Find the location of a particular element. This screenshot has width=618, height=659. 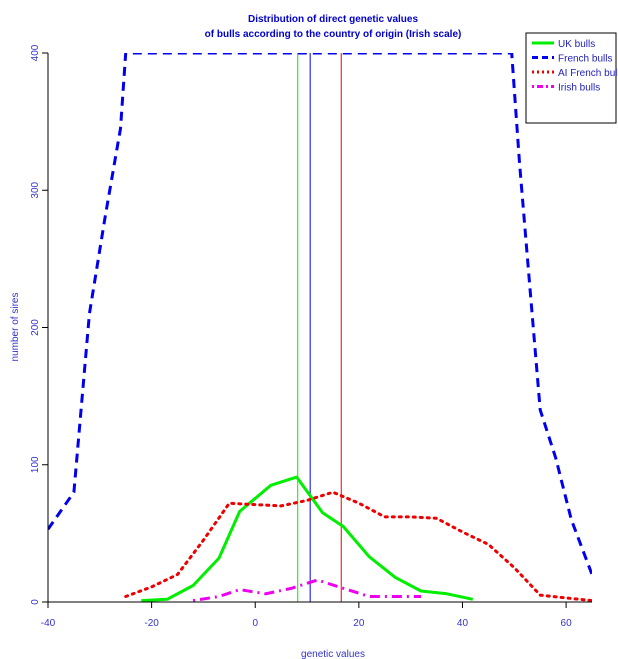

x-tick-label: 0 is located at coordinates (255, 623).